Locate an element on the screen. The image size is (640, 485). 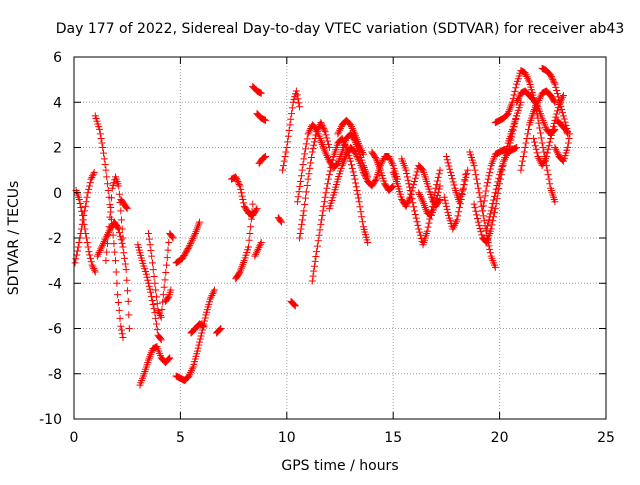
y-tick-label: 2 is located at coordinates (57, 149).